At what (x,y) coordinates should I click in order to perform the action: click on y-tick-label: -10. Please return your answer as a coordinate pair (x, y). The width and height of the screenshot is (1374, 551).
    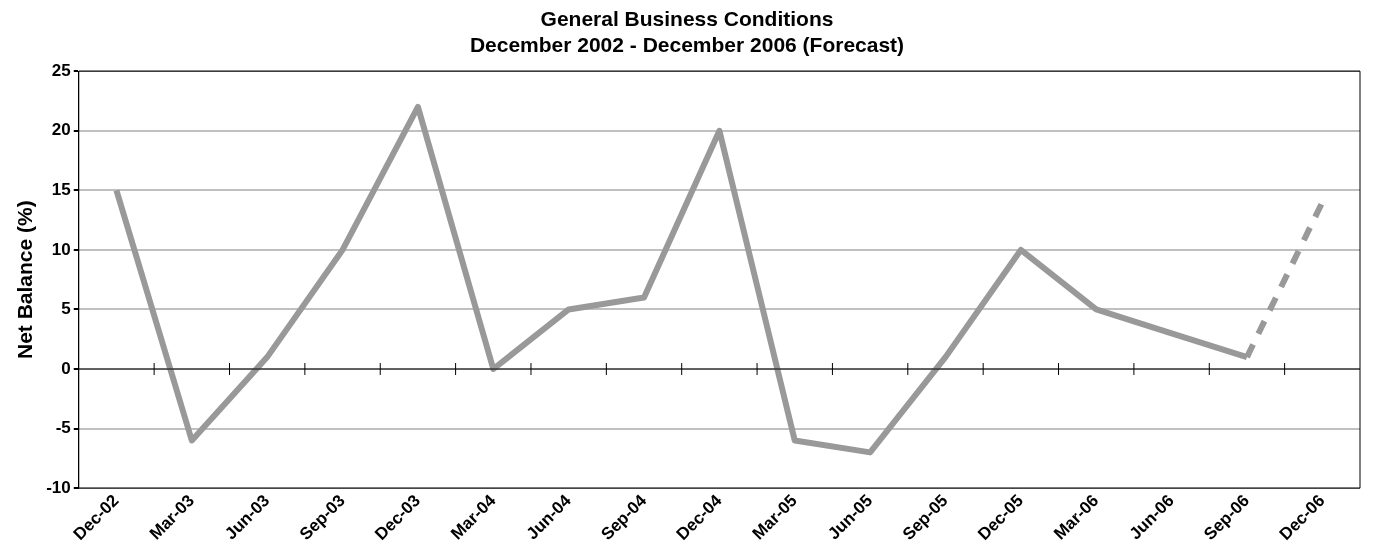
    Looking at the image, I should click on (58, 487).